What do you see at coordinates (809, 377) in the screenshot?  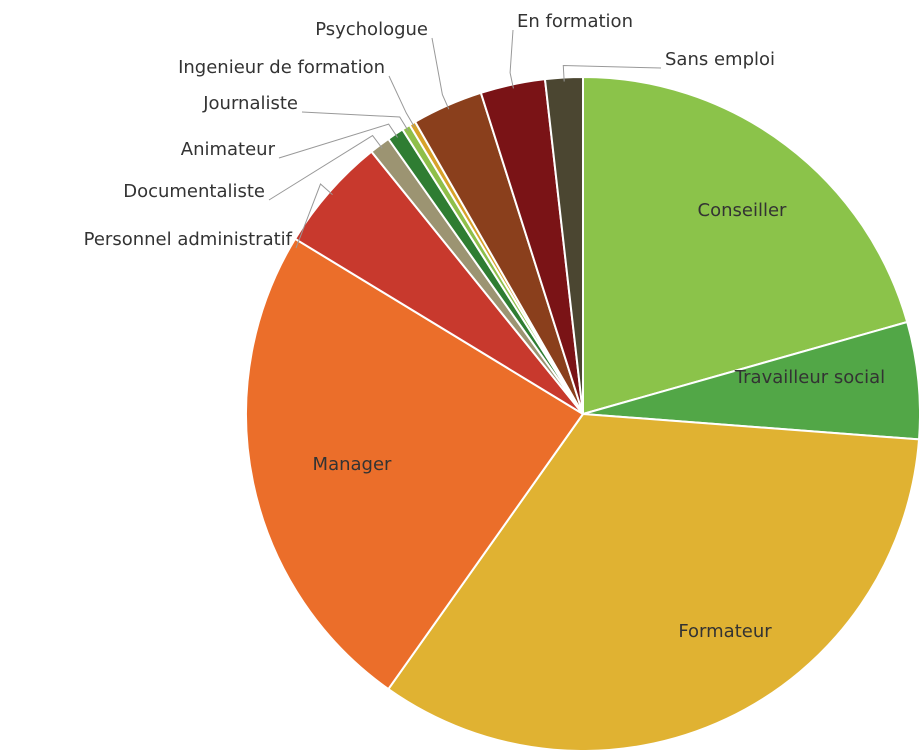 I see `slice-label: Travailleur social` at bounding box center [809, 377].